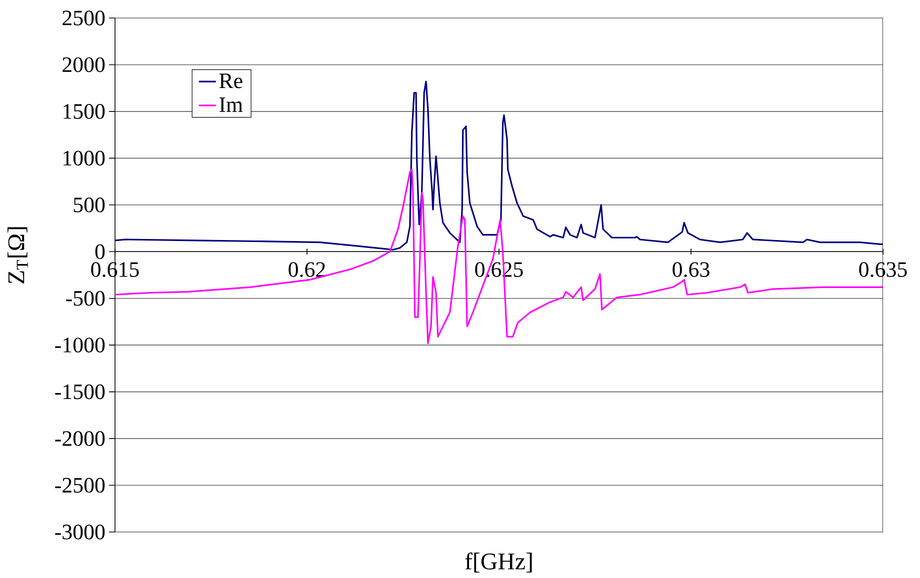  Describe the element at coordinates (306, 270) in the screenshot. I see `x-tick-label: 0.62` at that location.